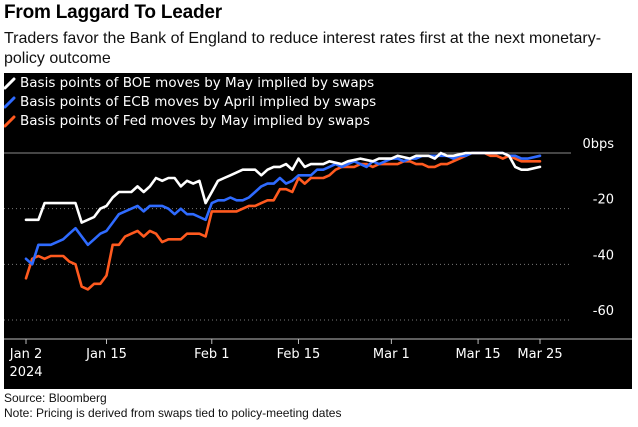  Describe the element at coordinates (25, 354) in the screenshot. I see `x-tick-label: Jan 2` at that location.